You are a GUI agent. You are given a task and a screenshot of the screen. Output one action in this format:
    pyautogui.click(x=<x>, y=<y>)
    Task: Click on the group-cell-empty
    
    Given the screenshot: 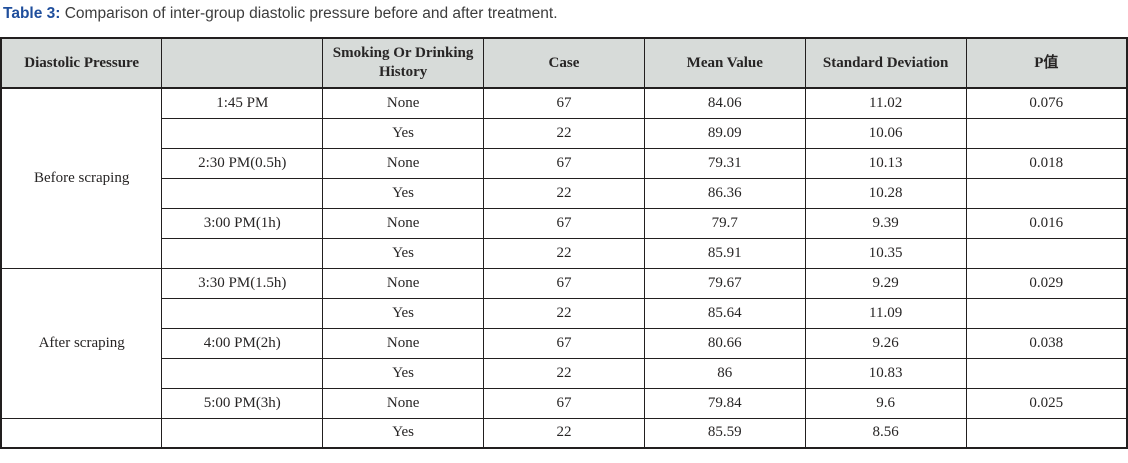 What is the action you would take?
    pyautogui.click(x=81, y=433)
    